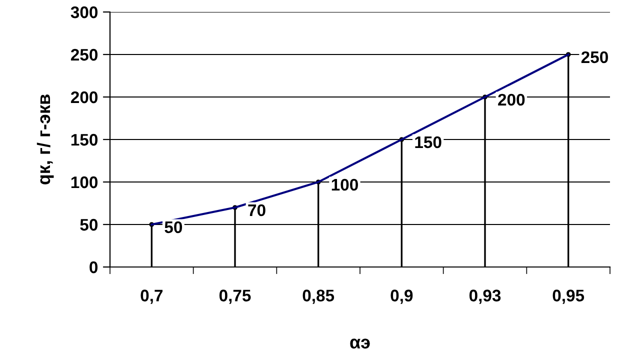 This screenshot has width=629, height=356. Describe the element at coordinates (568, 297) in the screenshot. I see `x-tick-label: 0,95` at that location.